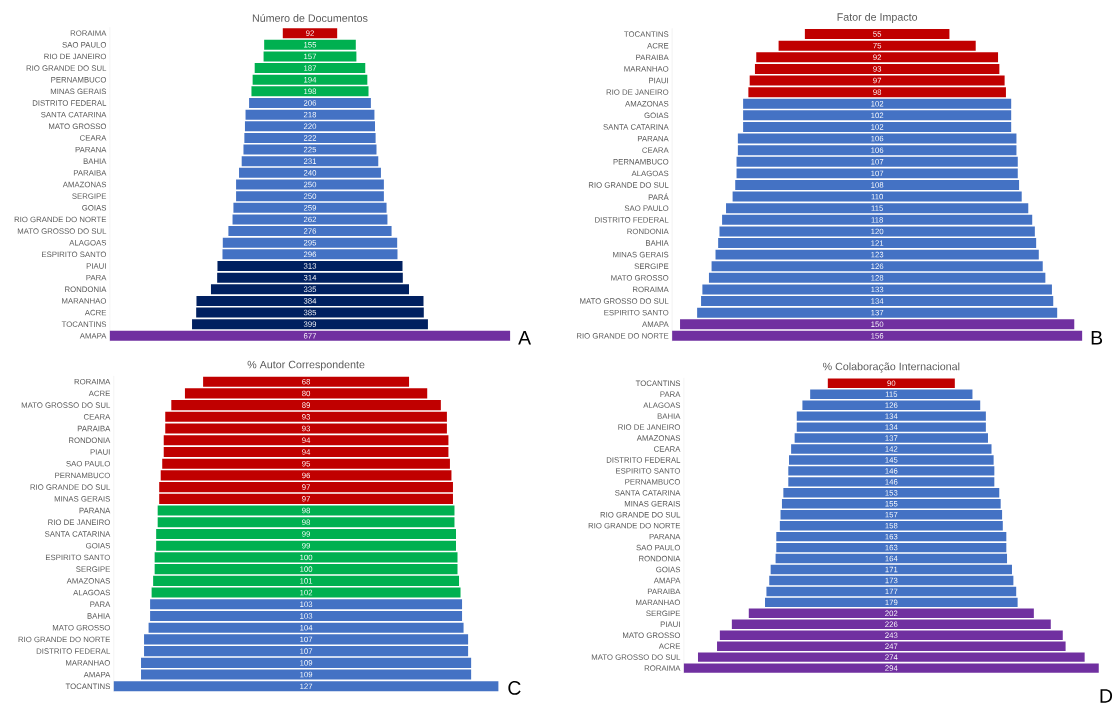 This screenshot has width=1113, height=703. What do you see at coordinates (877, 18) in the screenshot?
I see `text: Fator de Impacto` at bounding box center [877, 18].